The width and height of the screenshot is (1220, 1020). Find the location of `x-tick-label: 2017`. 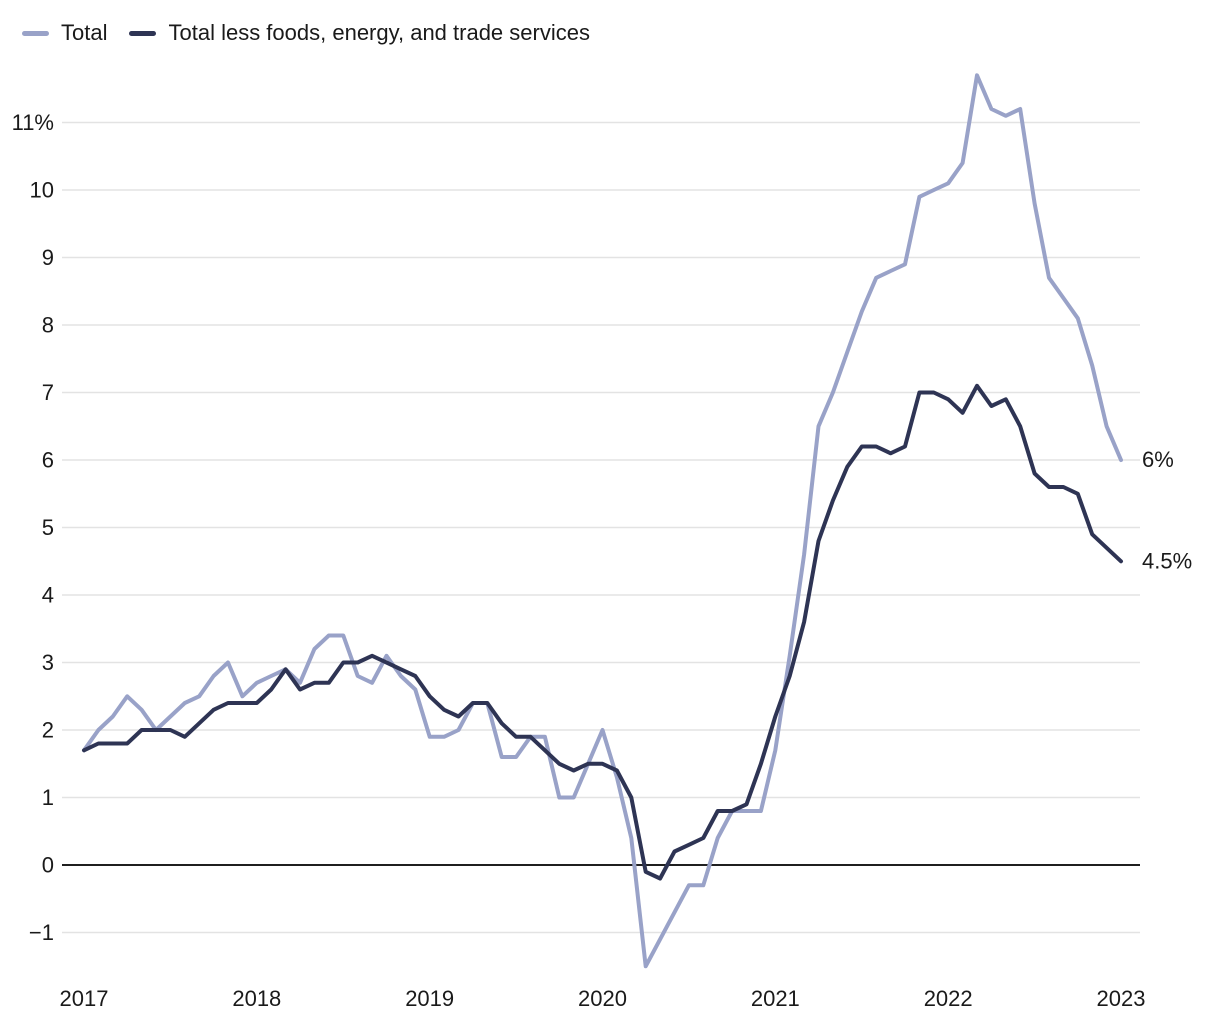

x-tick-label: 2017 is located at coordinates (84, 998).